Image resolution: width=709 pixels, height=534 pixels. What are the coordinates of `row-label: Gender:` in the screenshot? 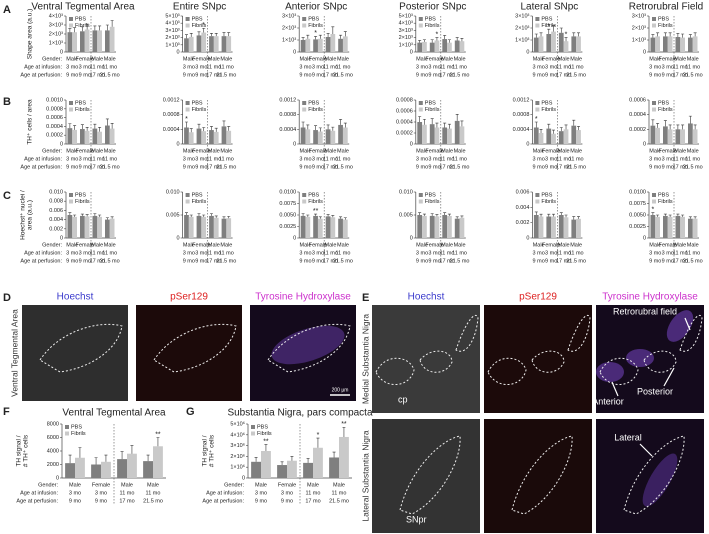 It's located at (52, 151).